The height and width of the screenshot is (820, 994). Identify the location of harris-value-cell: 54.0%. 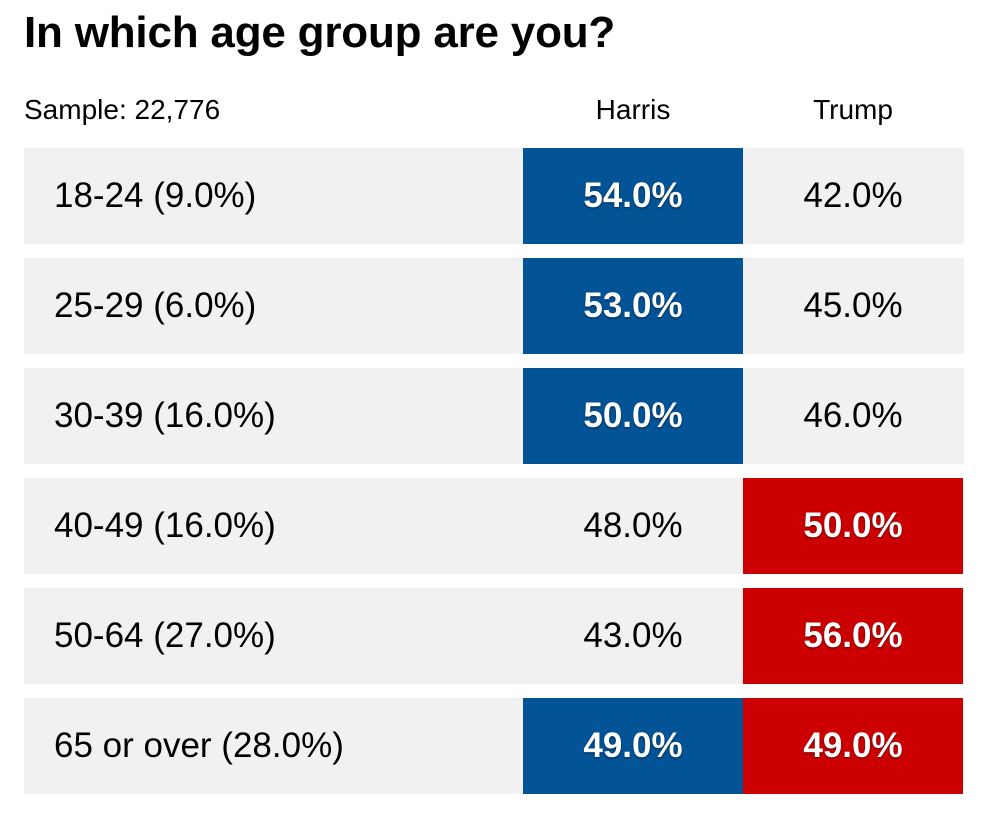
(633, 196).